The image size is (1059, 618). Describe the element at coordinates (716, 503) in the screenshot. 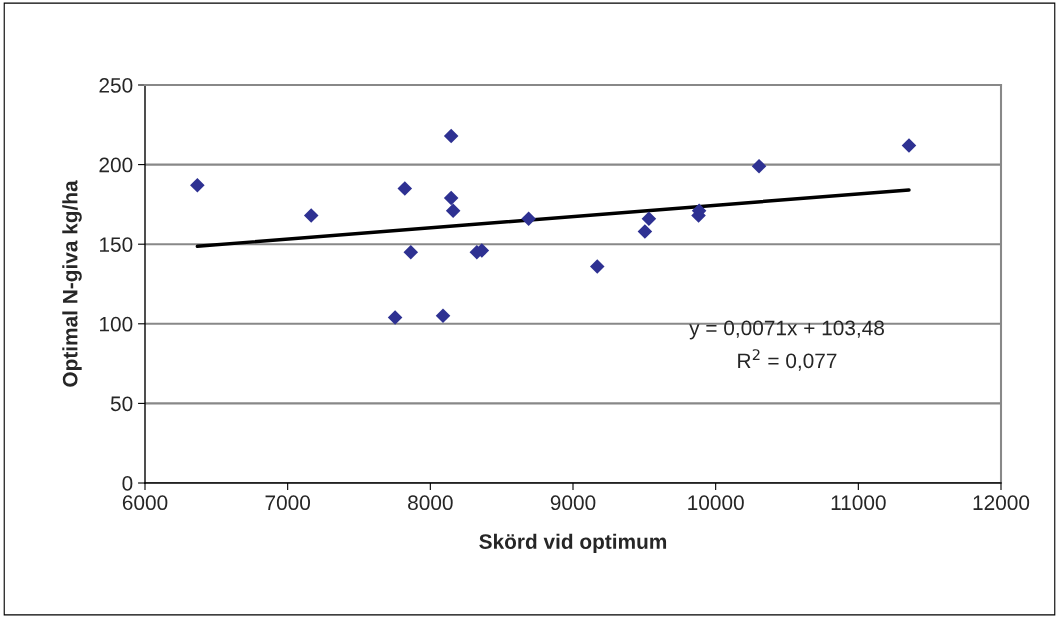

I see `x-tick-label: 10000` at that location.